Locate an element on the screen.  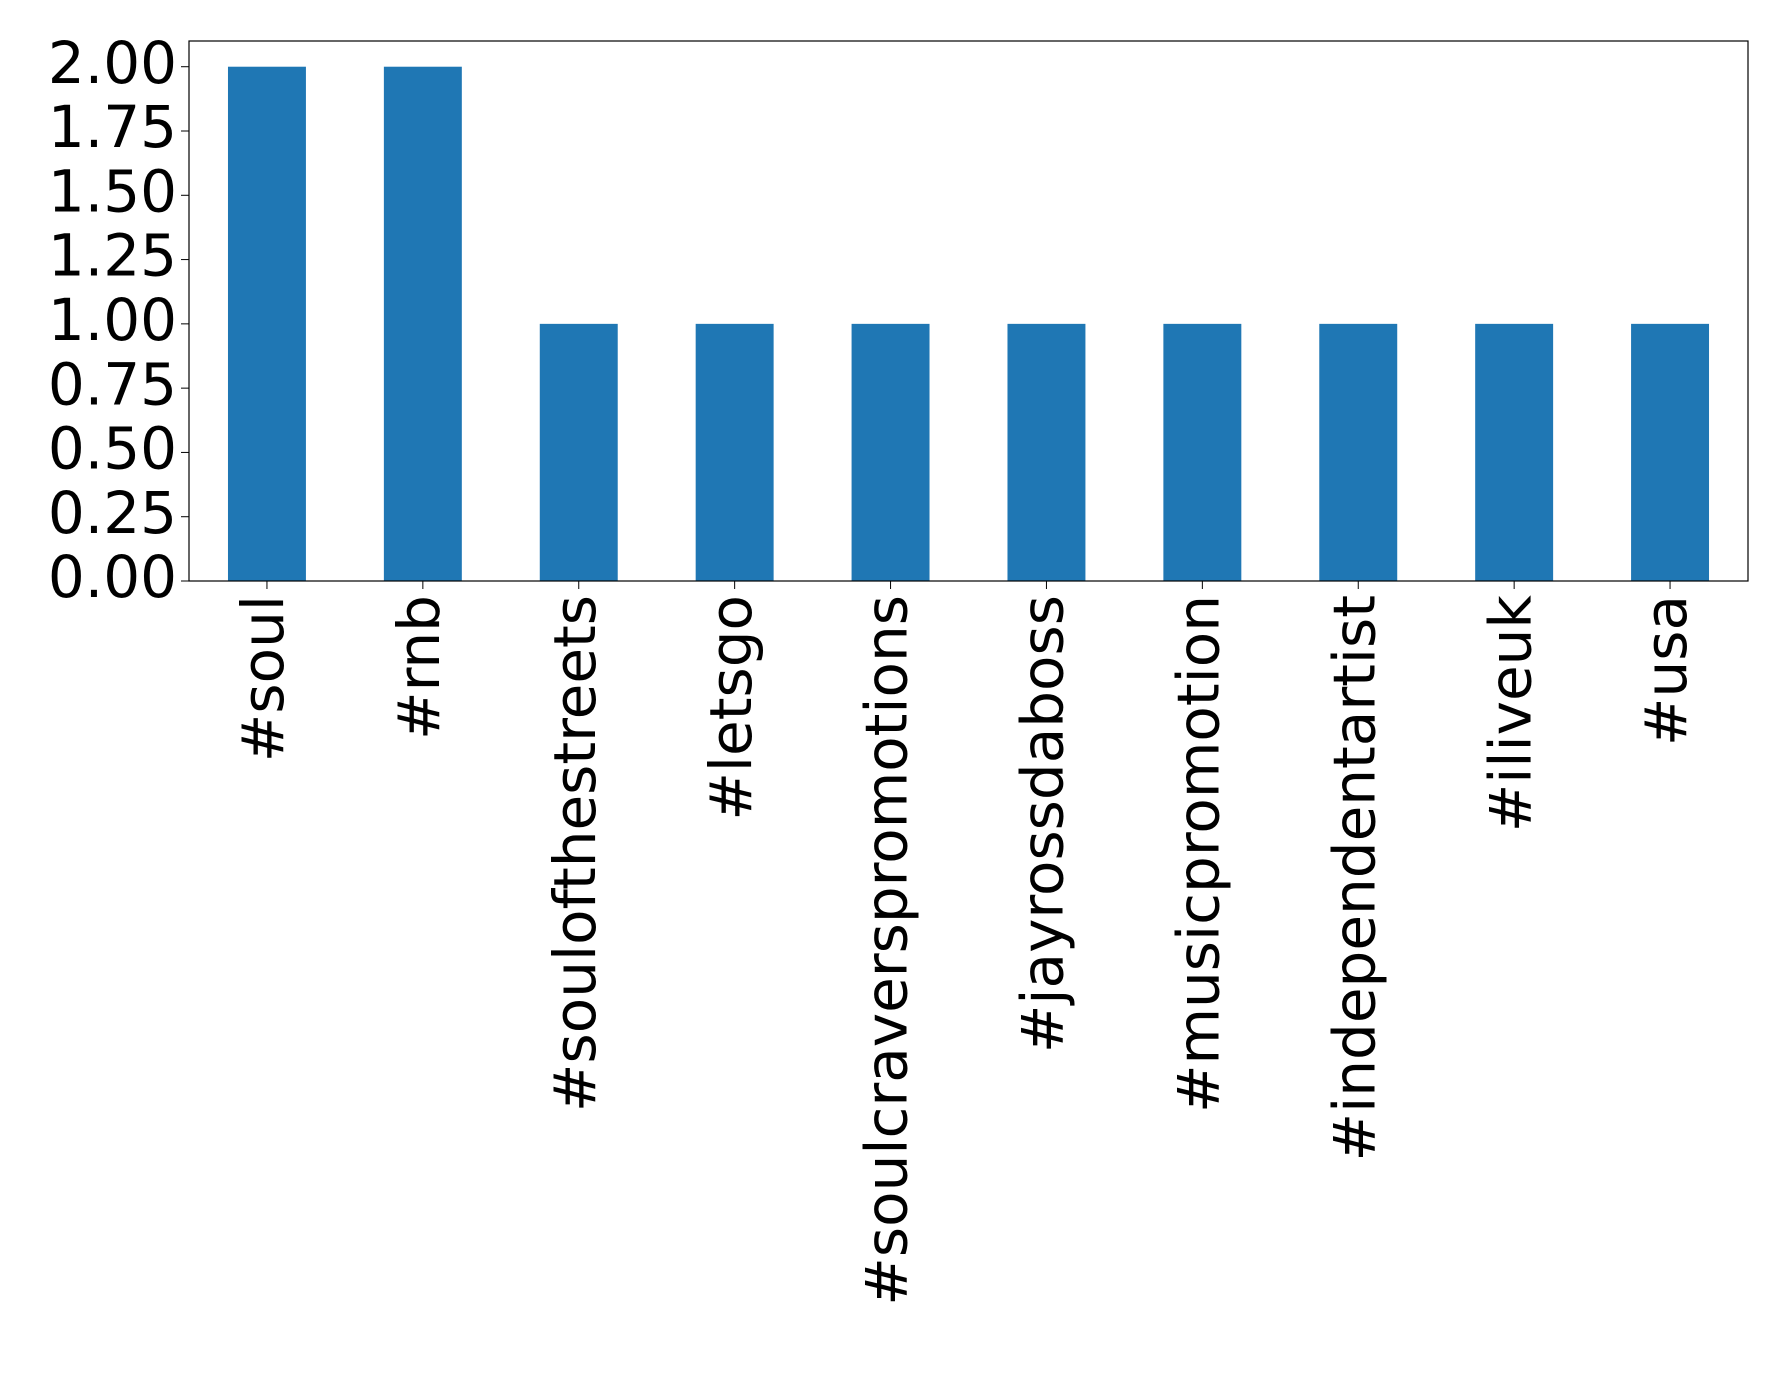
x-tick-label: #rnb is located at coordinates (419, 667).